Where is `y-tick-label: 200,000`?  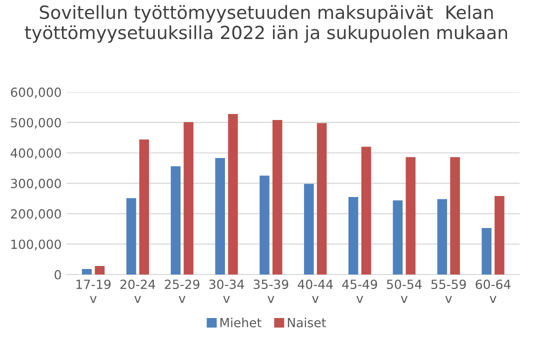
y-tick-label: 200,000 is located at coordinates (35, 214).